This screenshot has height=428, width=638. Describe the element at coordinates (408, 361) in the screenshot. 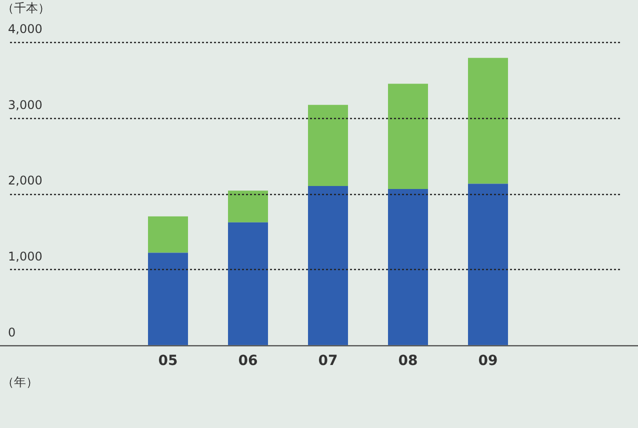

I see `x-tick-label: 08` at that location.